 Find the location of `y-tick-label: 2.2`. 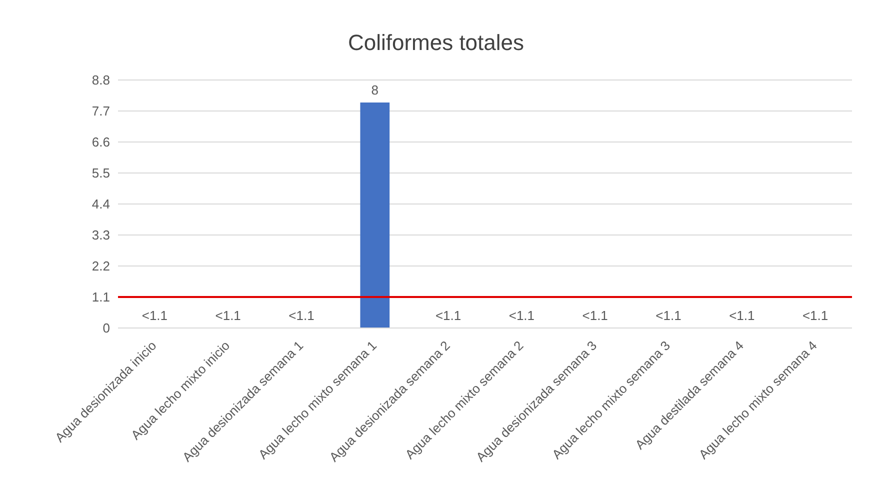

y-tick-label: 2.2 is located at coordinates (101, 266).